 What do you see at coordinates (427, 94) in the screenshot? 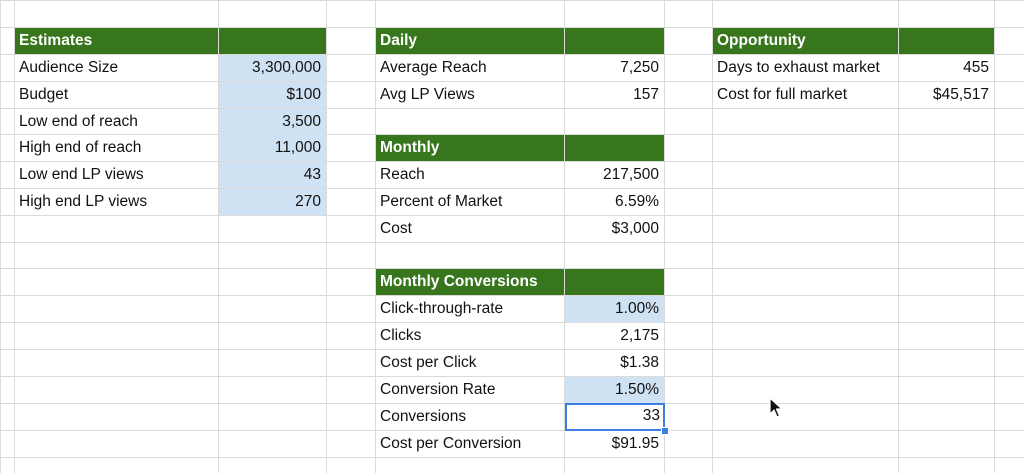
I see `daily-label-avg-lp-views: Avg LP Views` at bounding box center [427, 94].